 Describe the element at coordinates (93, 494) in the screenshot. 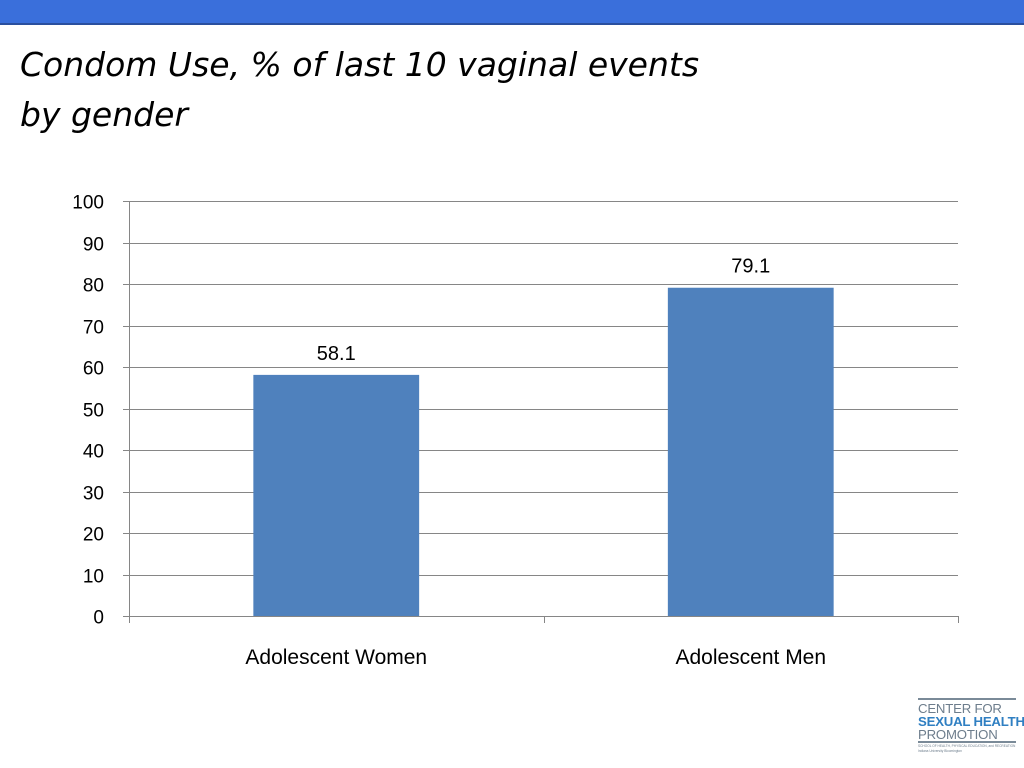

I see `y-tick-label: 30` at that location.